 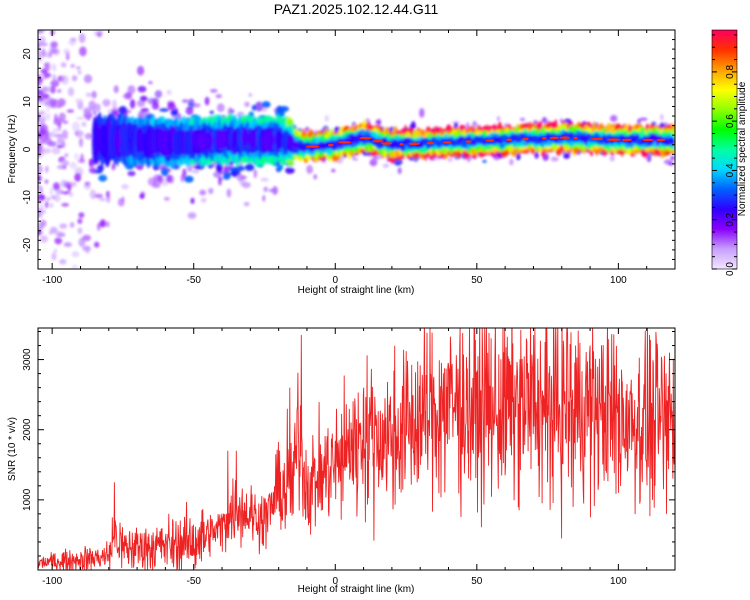 I want to click on snr-x-tick-label: -100, so click(x=52, y=581).